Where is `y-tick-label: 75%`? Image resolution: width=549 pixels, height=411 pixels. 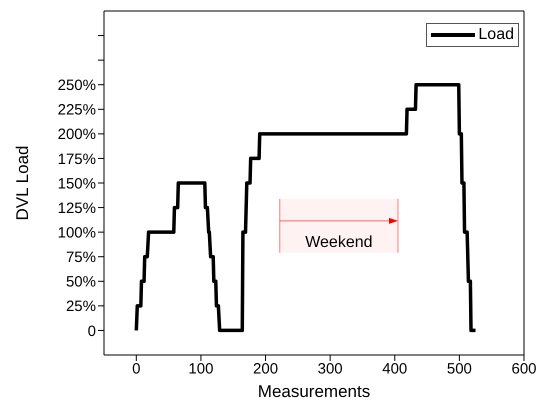 y-tick-label: 75% is located at coordinates (81, 257).